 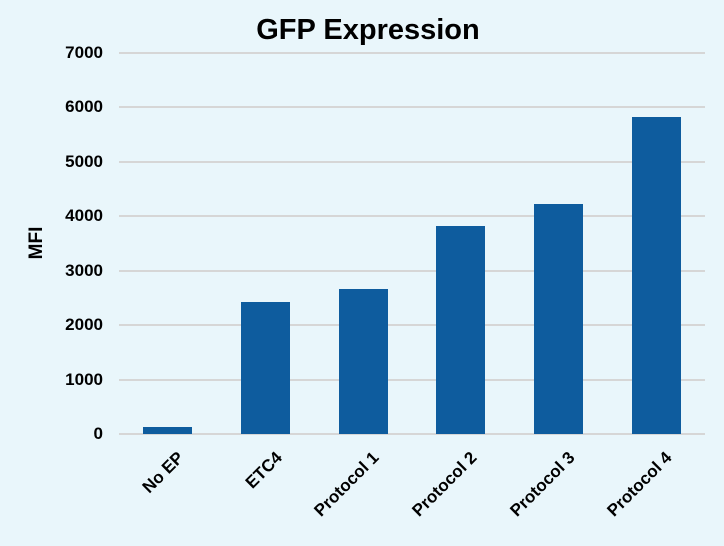 What do you see at coordinates (346, 484) in the screenshot?
I see `x-tick-label: Protocol 1` at bounding box center [346, 484].